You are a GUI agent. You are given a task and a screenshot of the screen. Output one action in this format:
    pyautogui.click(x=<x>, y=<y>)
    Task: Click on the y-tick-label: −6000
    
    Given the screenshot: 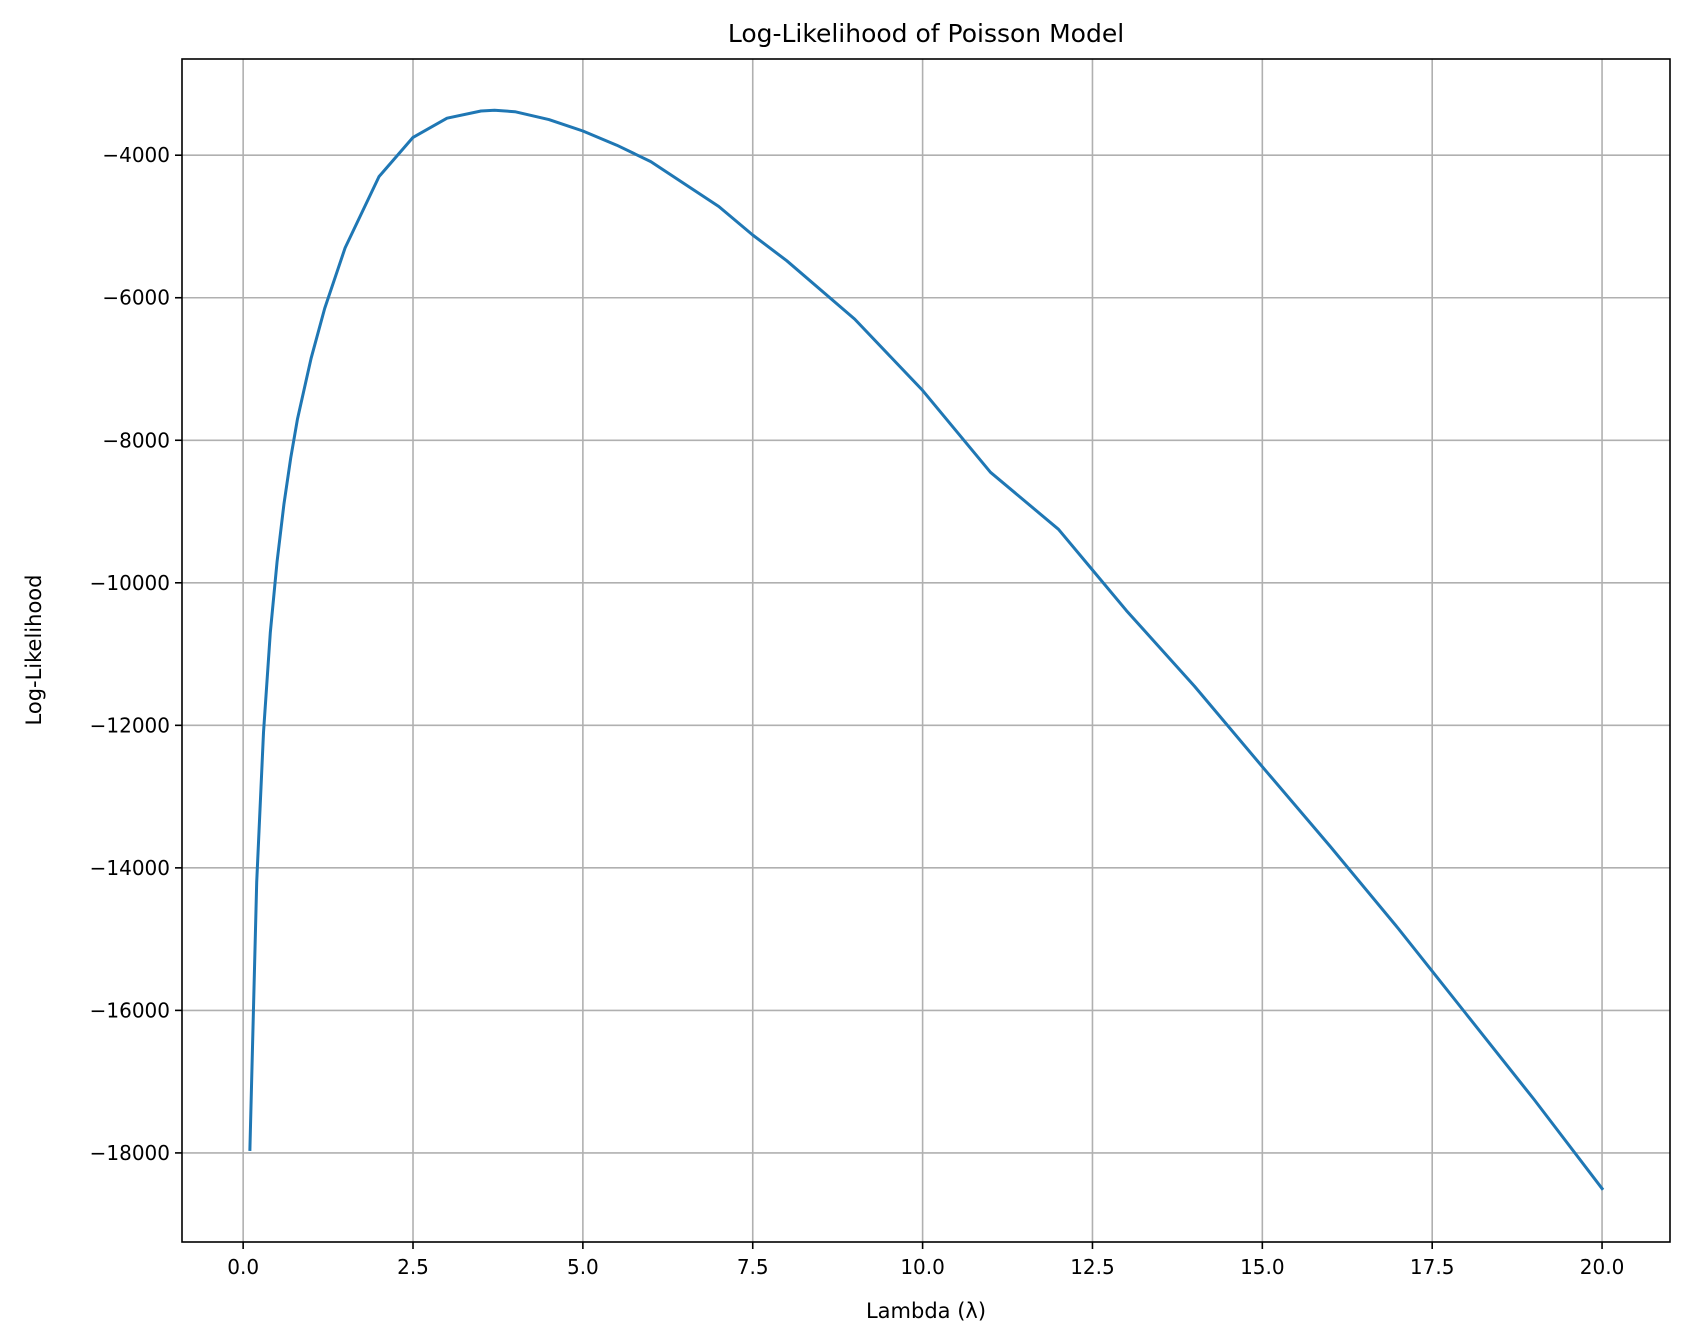 What is the action you would take?
    pyautogui.click(x=136, y=298)
    